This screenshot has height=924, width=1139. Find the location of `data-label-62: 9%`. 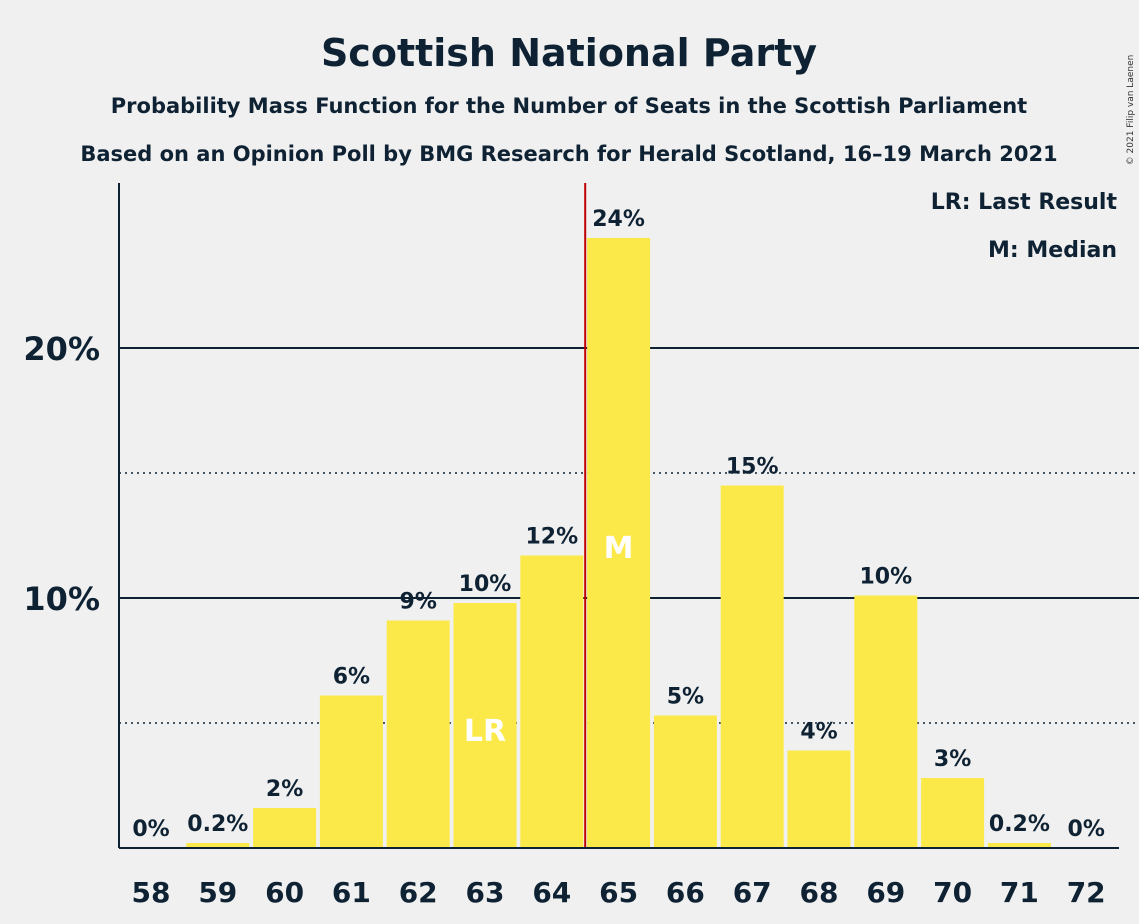

data-label-62: 9% is located at coordinates (418, 602).